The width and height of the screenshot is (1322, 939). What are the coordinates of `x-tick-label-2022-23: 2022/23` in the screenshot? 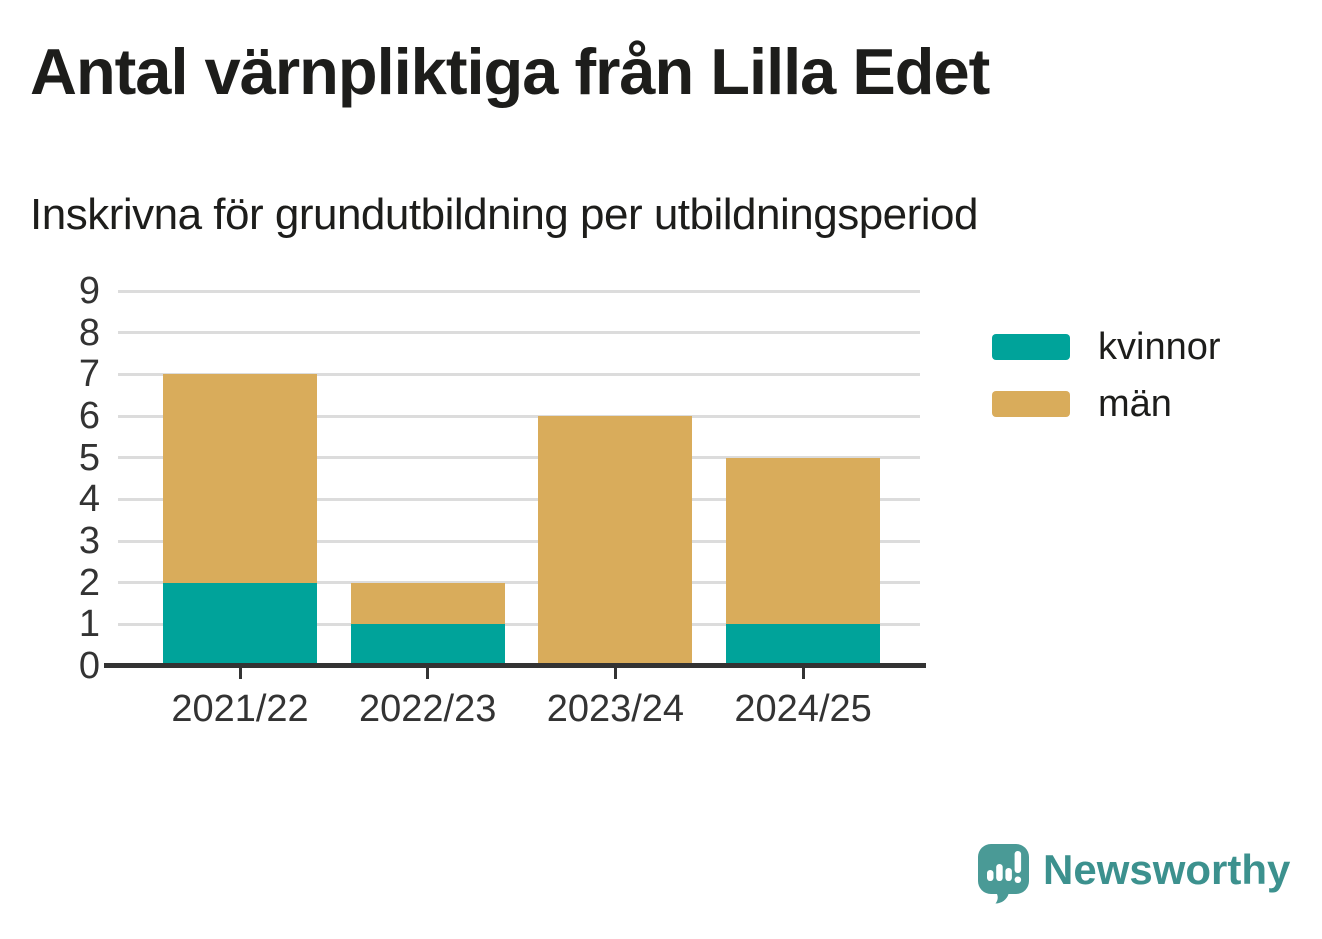 It's located at (428, 709).